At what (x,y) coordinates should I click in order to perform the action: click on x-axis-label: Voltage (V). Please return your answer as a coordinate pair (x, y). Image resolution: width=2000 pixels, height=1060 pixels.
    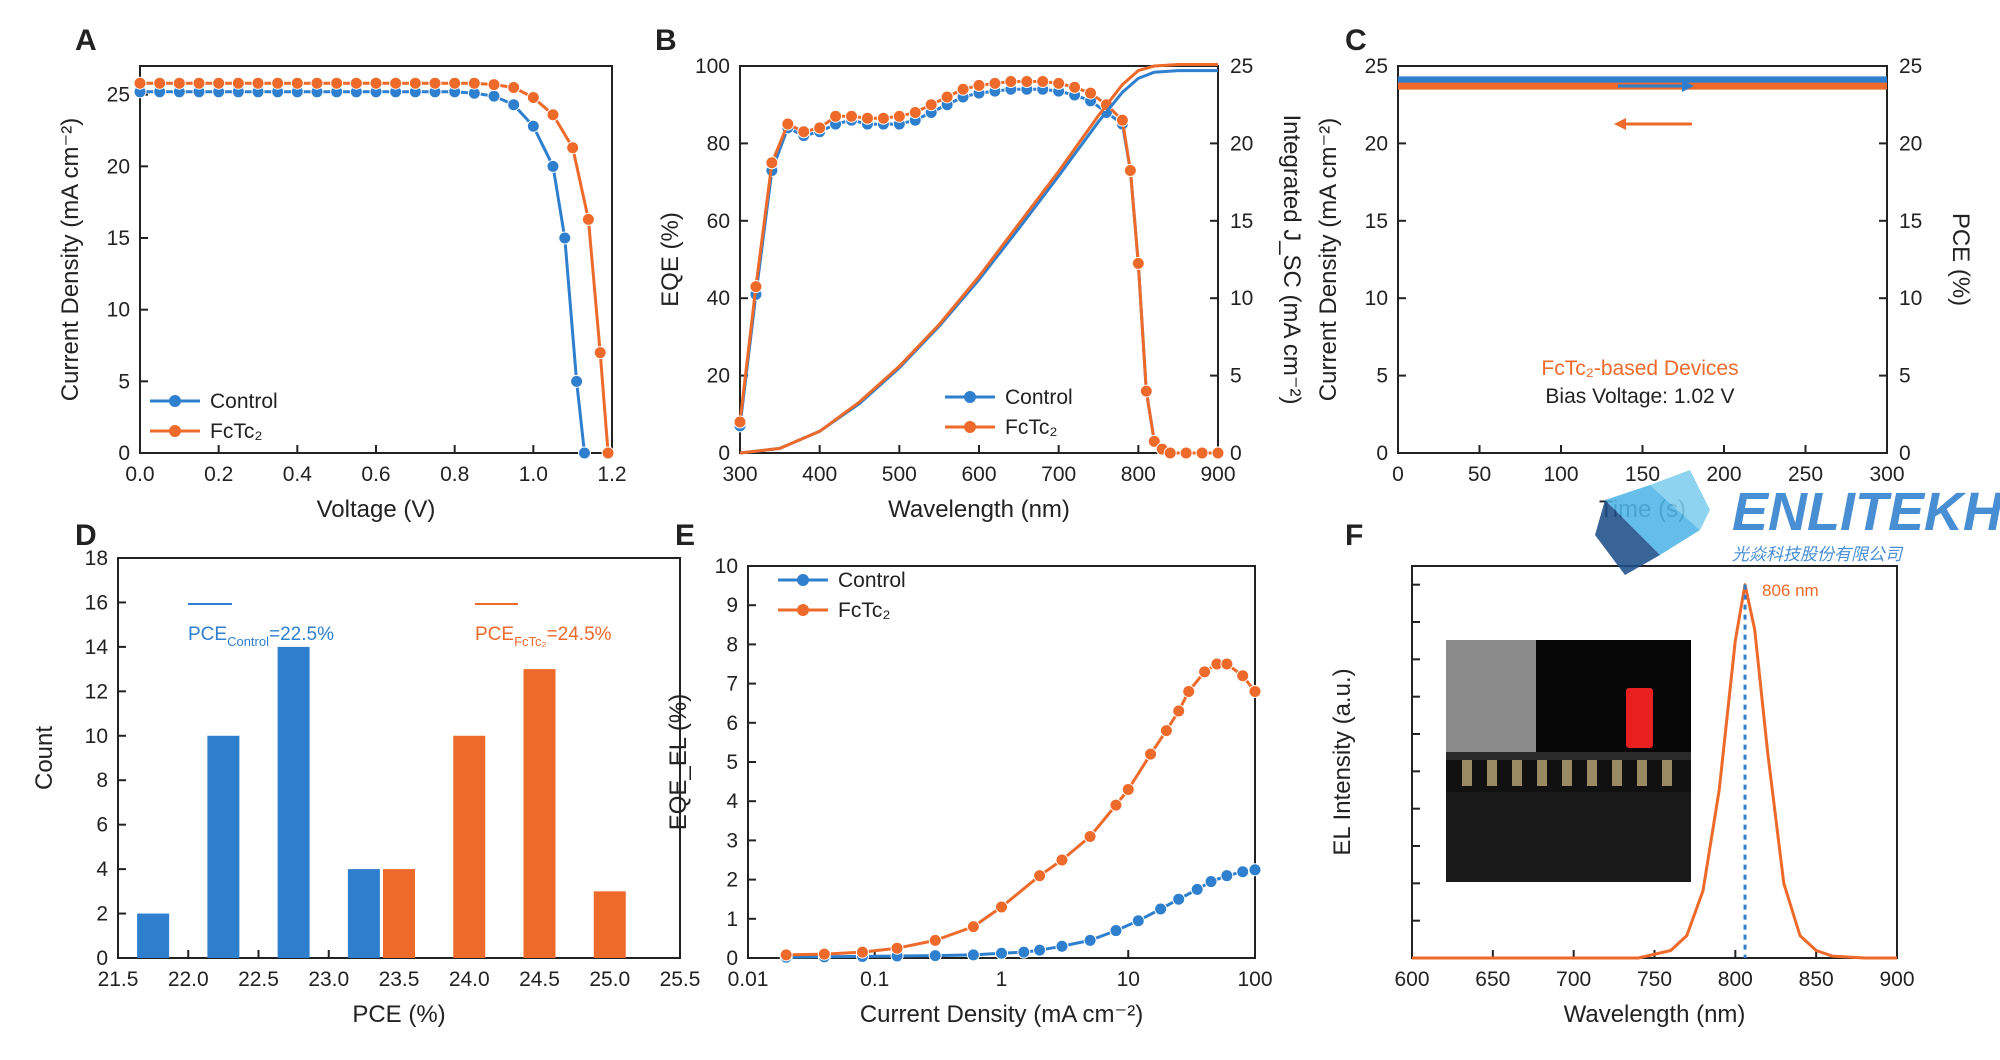
    Looking at the image, I should click on (376, 509).